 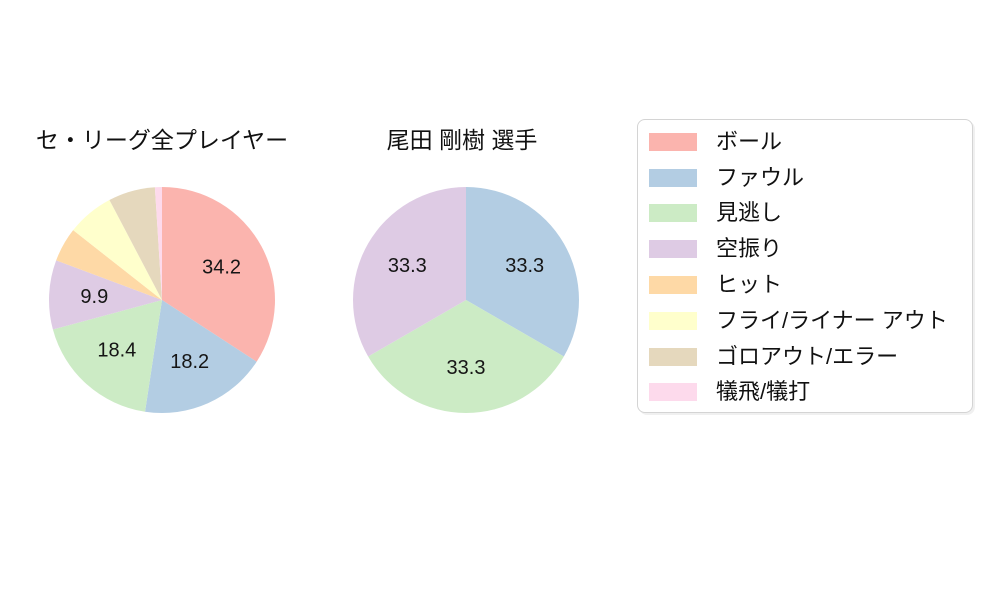 I want to click on pie-value-label: 9.9, so click(x=94, y=297).